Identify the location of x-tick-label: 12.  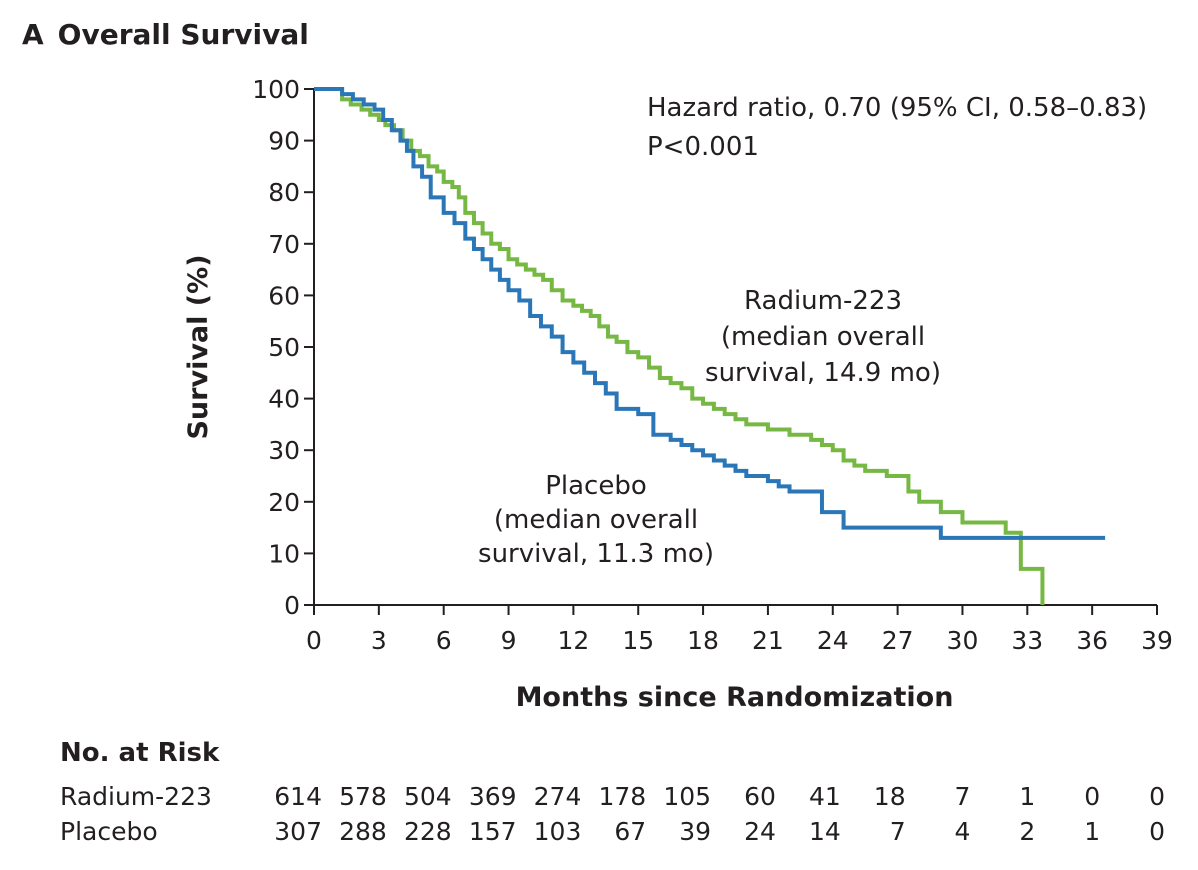
(573, 640).